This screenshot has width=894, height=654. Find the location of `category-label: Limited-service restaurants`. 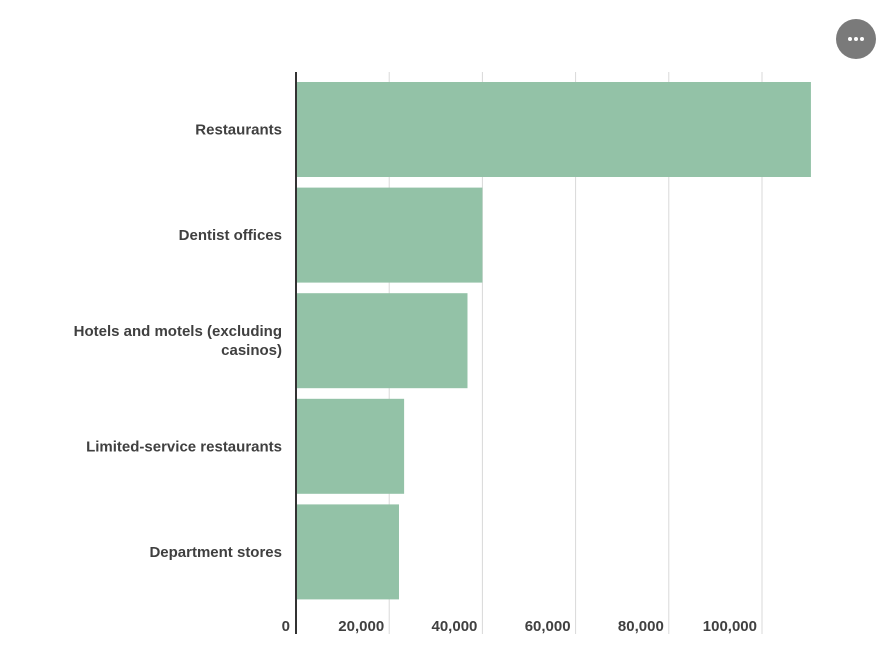

category-label: Limited-service restaurants is located at coordinates (184, 446).